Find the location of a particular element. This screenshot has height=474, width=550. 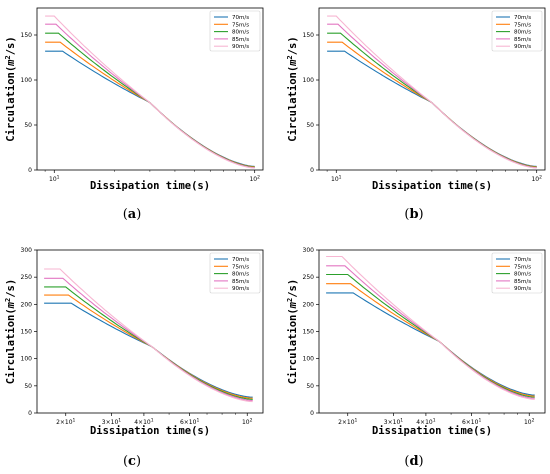

series-line-85m/s is located at coordinates (148, 339).